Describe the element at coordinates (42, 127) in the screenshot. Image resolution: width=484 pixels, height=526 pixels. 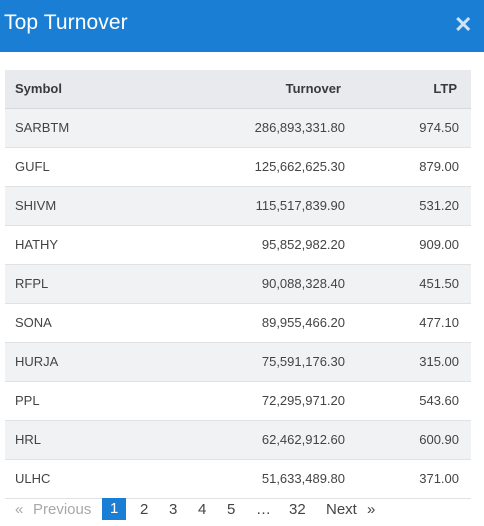
I see `cell-symbol: SARBTM` at that location.